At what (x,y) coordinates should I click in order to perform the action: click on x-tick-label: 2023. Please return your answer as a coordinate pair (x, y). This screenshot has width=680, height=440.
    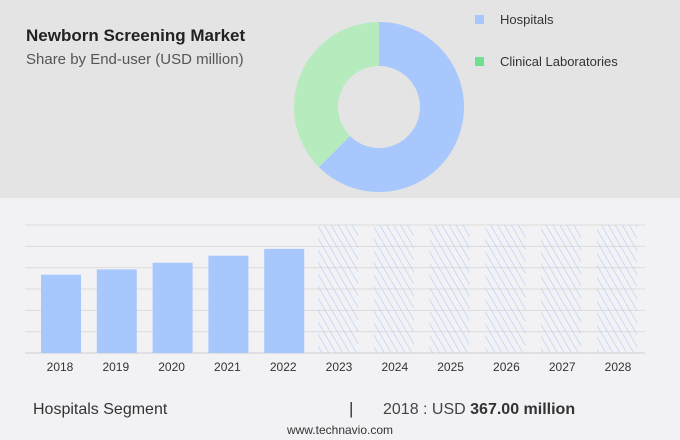
    Looking at the image, I should click on (339, 367).